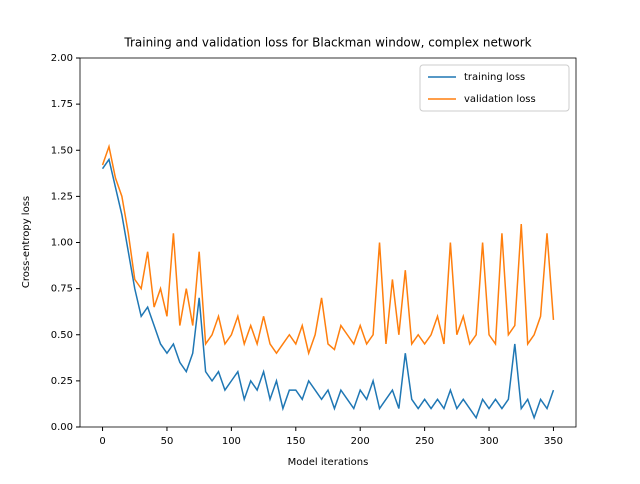  I want to click on x-tick-label: 0, so click(102, 441).